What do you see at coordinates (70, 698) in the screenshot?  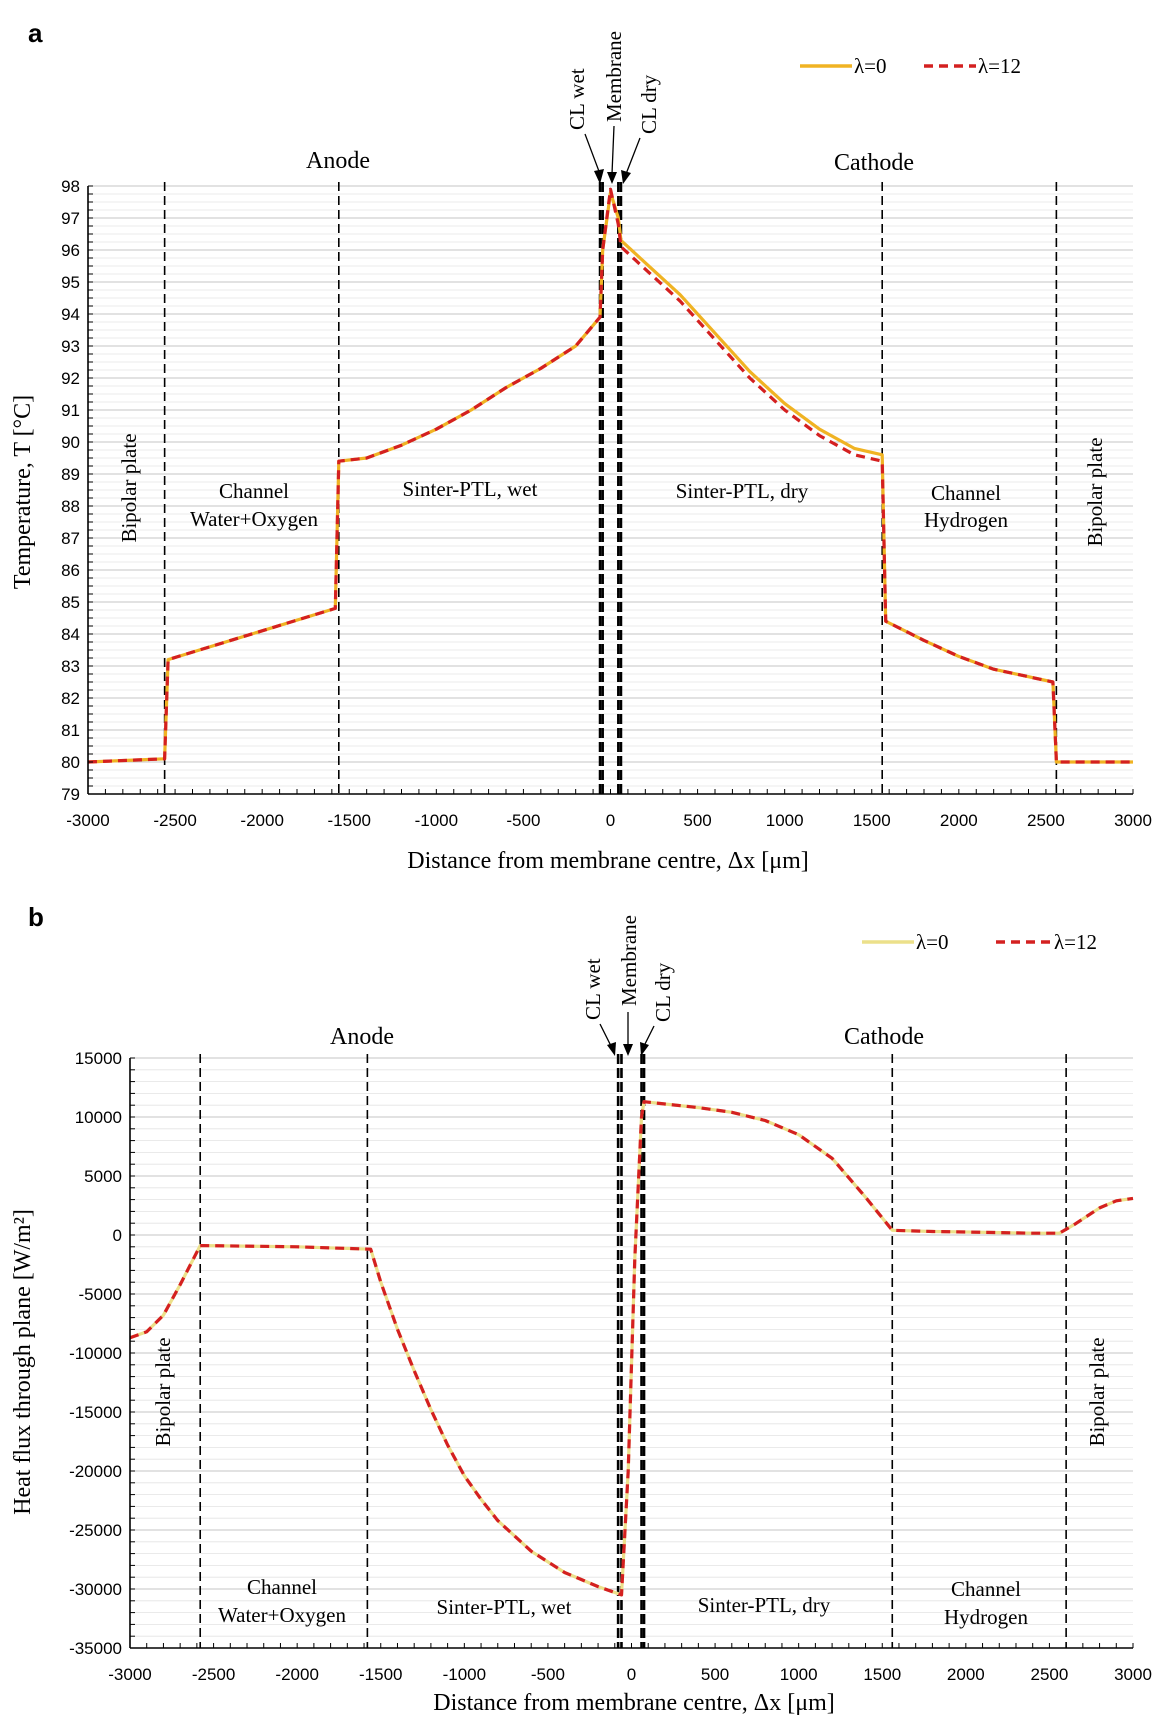 I see `y-tick-label: 82` at bounding box center [70, 698].